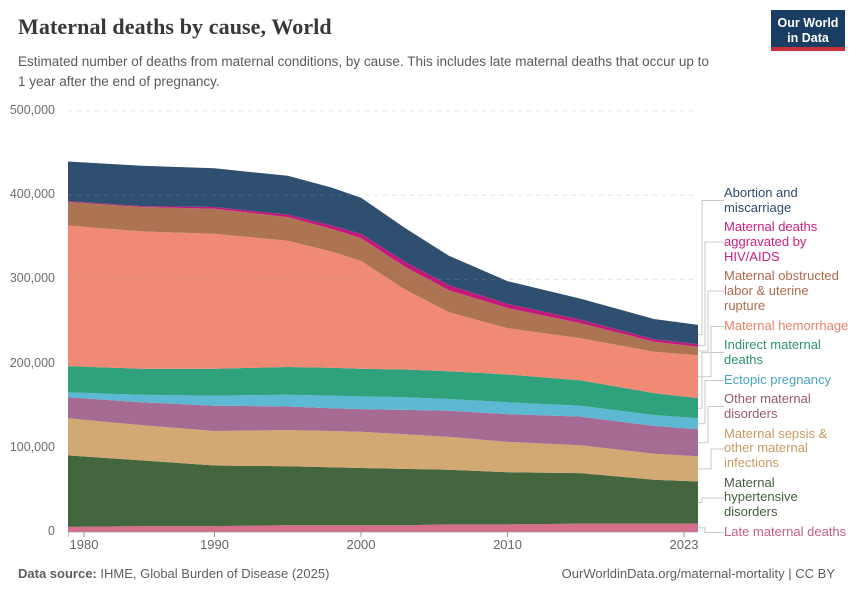 The image size is (850, 600). I want to click on area-maternal-sepsis-other-maternal-infections, so click(383, 450).